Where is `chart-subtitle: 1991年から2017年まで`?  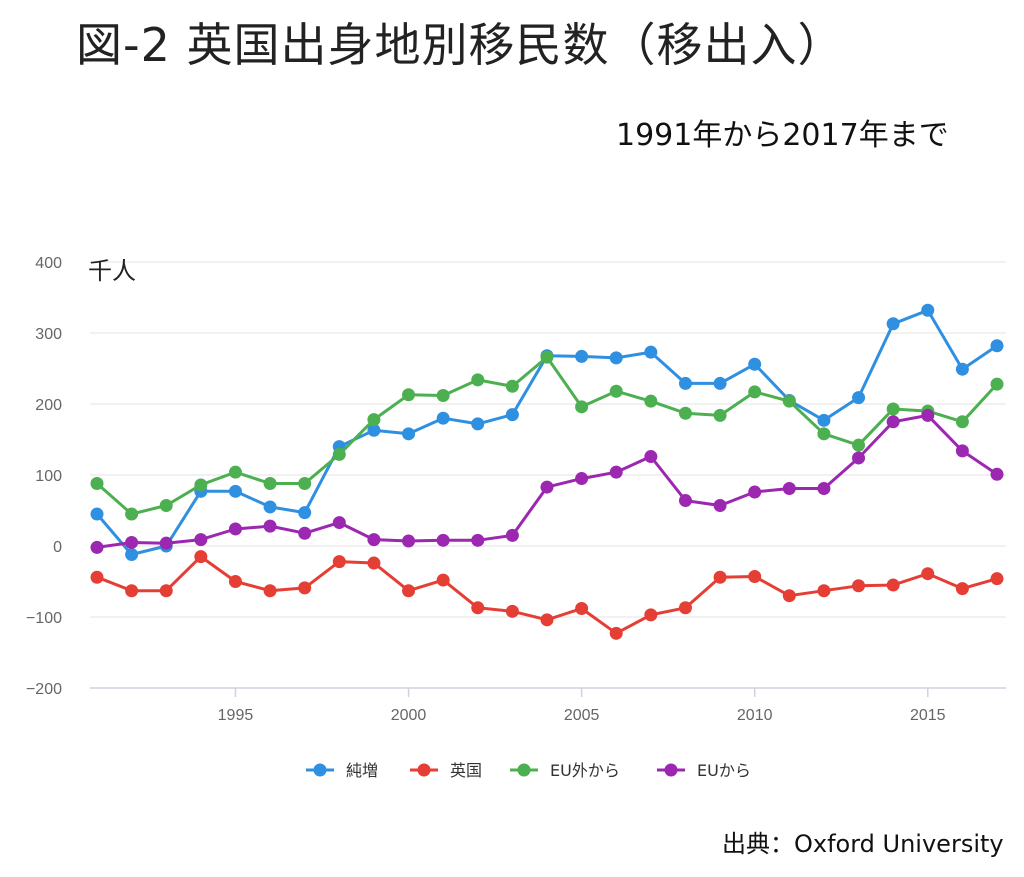
chart-subtitle: 1991年から2017年まで is located at coordinates (782, 135).